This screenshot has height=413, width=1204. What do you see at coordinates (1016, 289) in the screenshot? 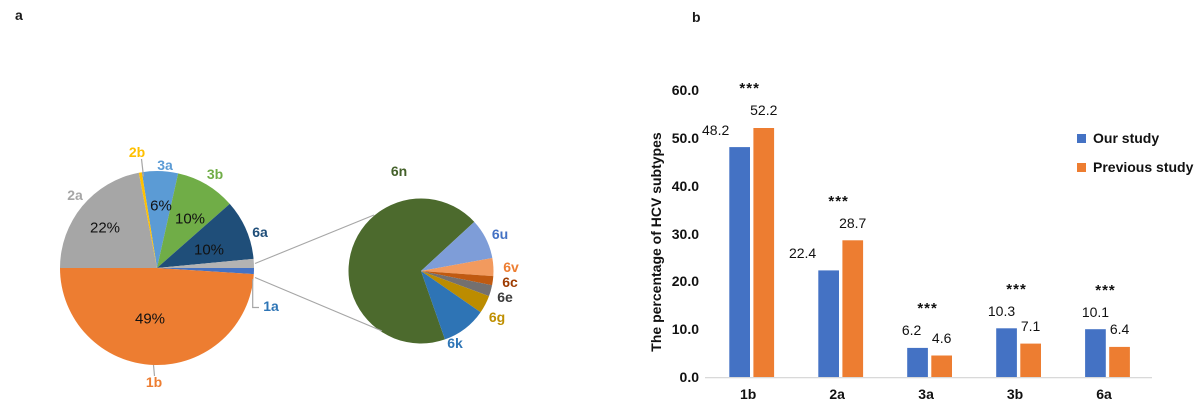
I see `significance-stars-3b: ***` at bounding box center [1016, 289].